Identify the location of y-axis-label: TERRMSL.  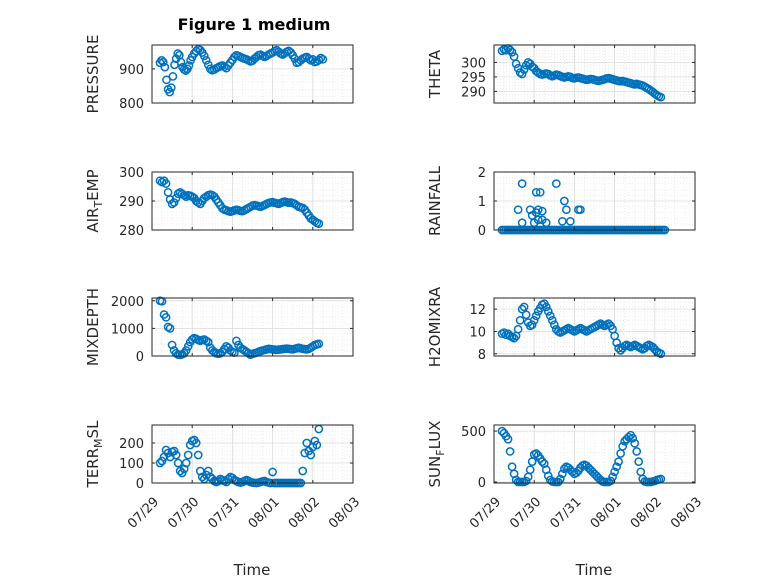
(94, 454).